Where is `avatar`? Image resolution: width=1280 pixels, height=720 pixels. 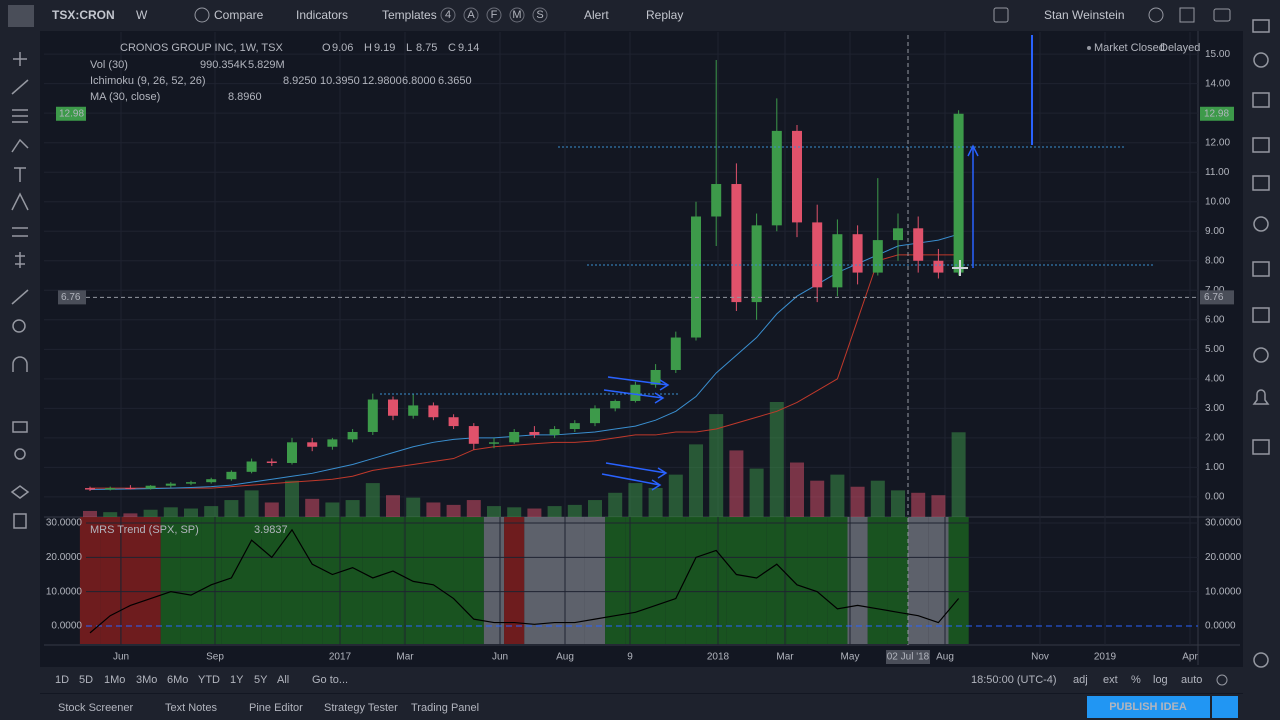 avatar is located at coordinates (21, 16).